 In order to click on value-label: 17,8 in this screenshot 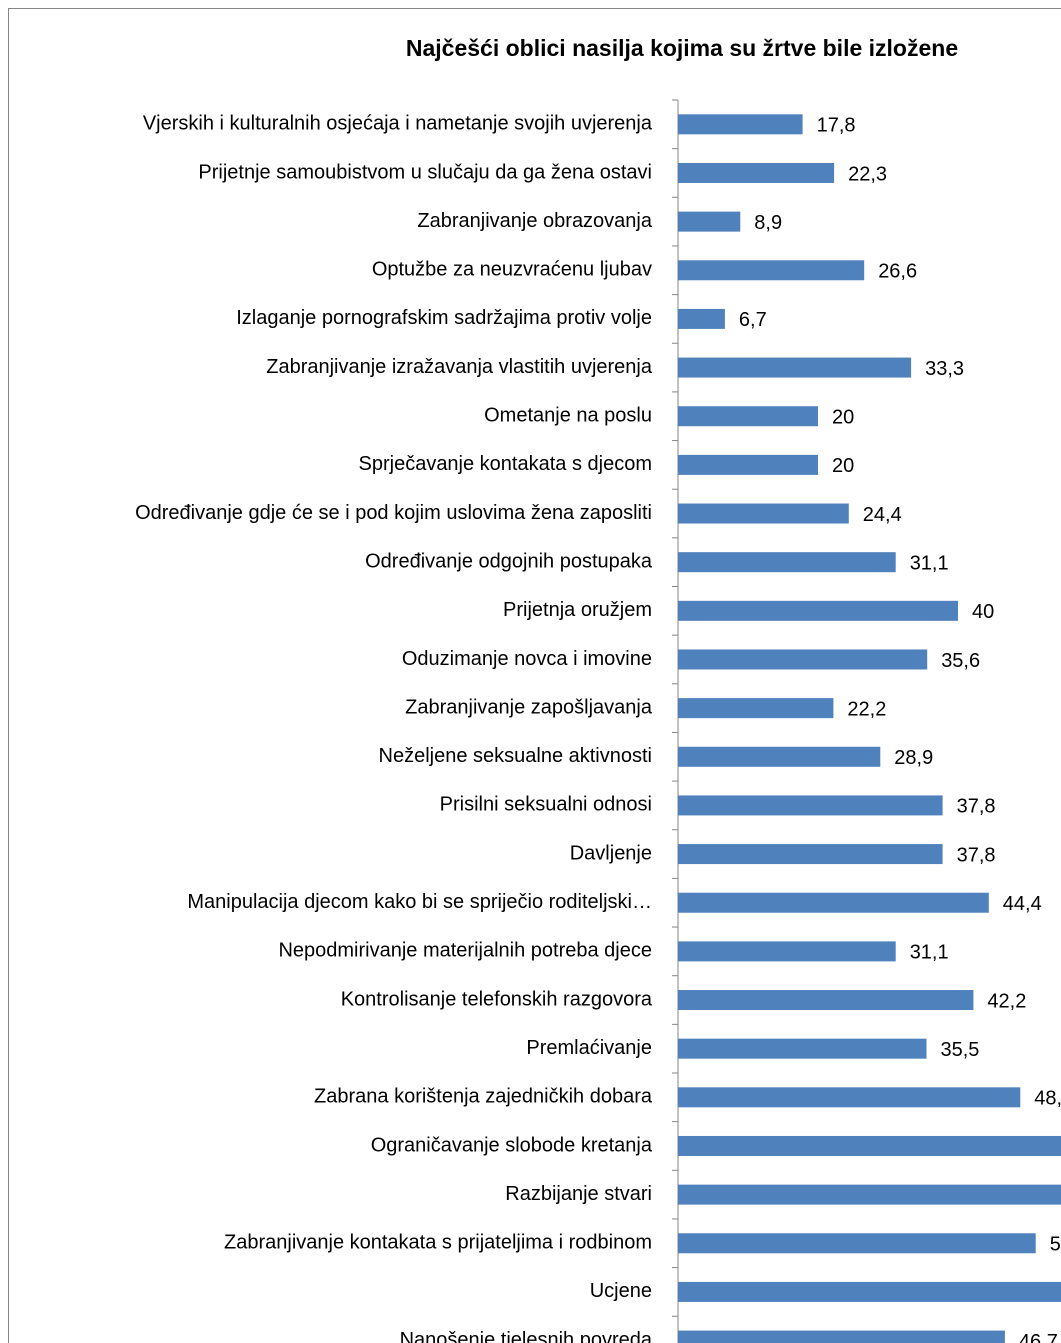, I will do `click(836, 126)`.